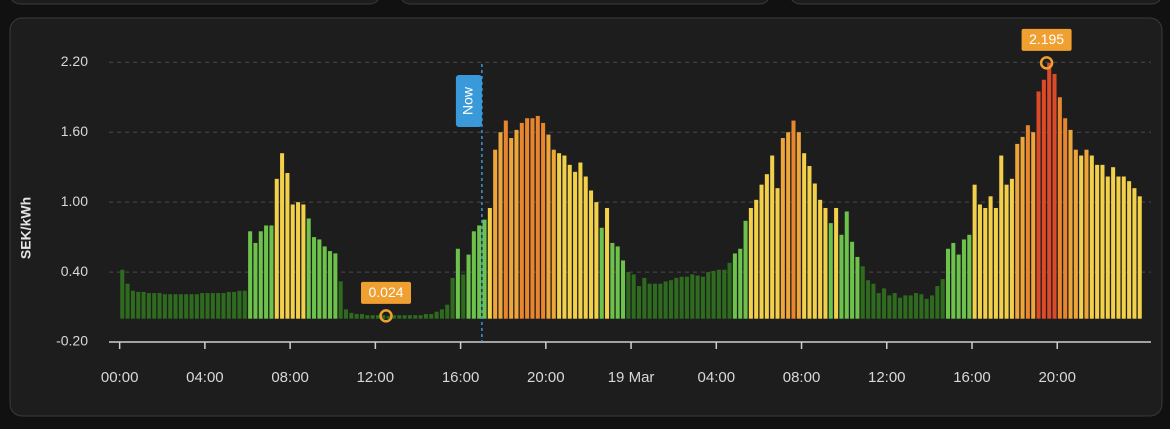 This screenshot has width=1170, height=429. What do you see at coordinates (461, 377) in the screenshot?
I see `x-tick-label: 16:00` at bounding box center [461, 377].